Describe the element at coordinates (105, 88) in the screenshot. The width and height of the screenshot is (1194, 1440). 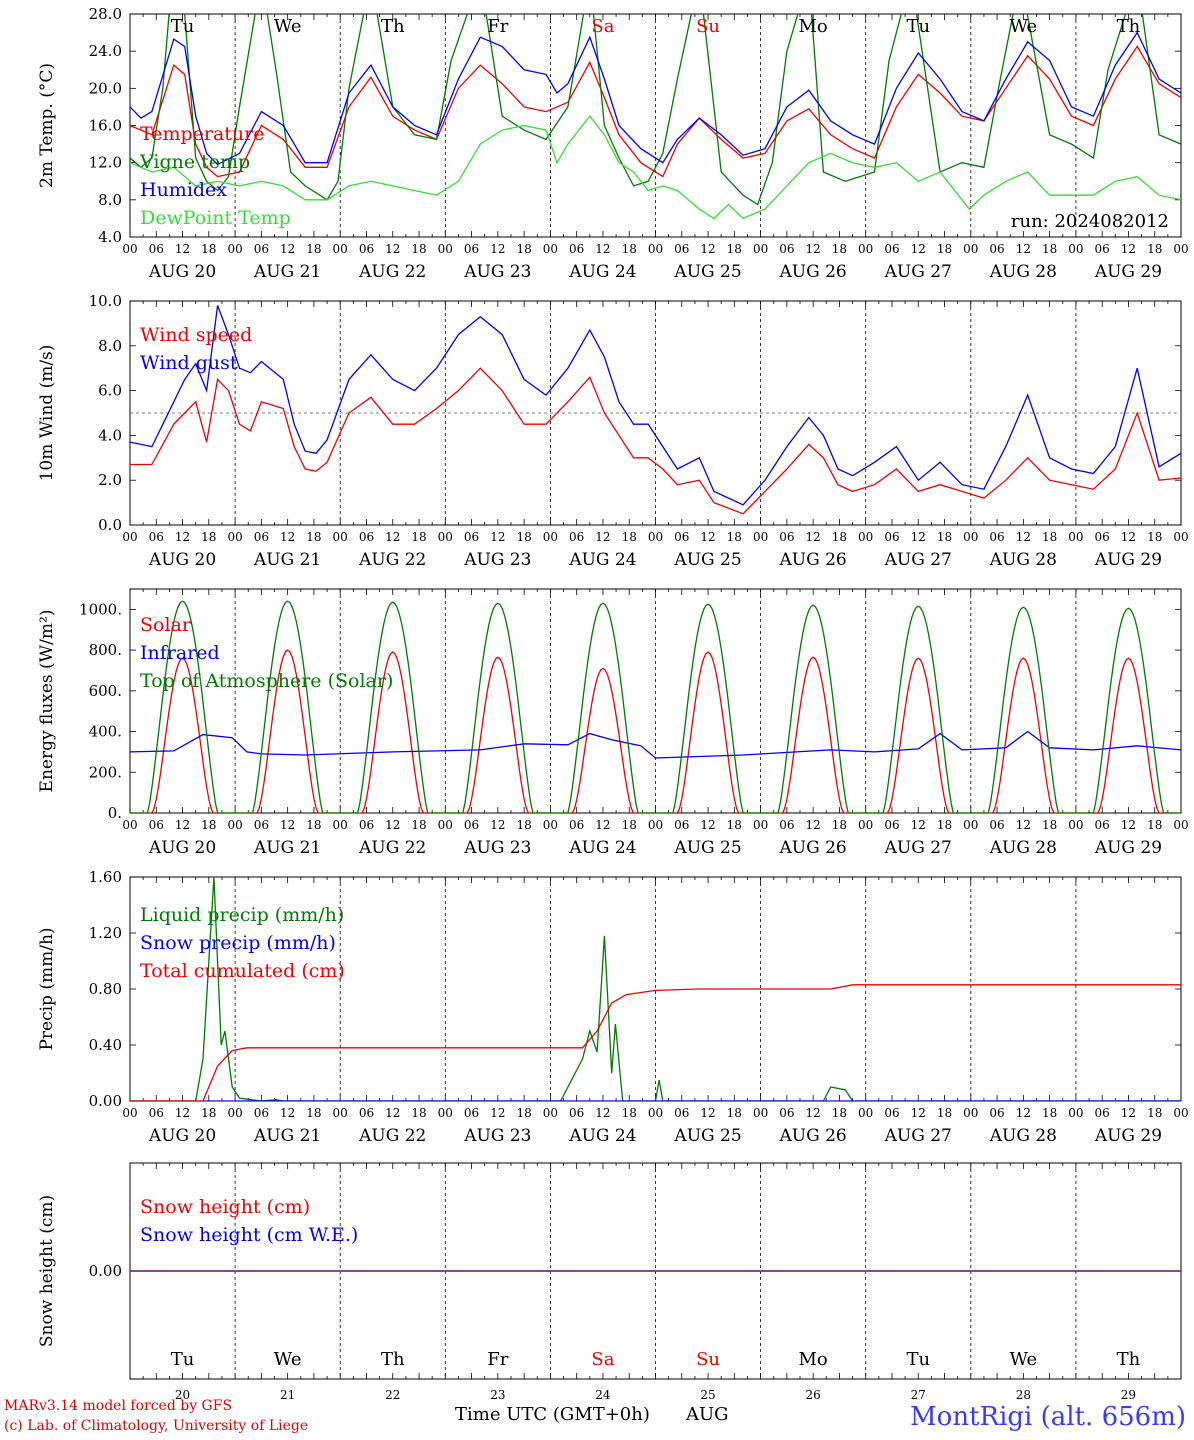
I see `y-tick-label: 20.0` at that location.